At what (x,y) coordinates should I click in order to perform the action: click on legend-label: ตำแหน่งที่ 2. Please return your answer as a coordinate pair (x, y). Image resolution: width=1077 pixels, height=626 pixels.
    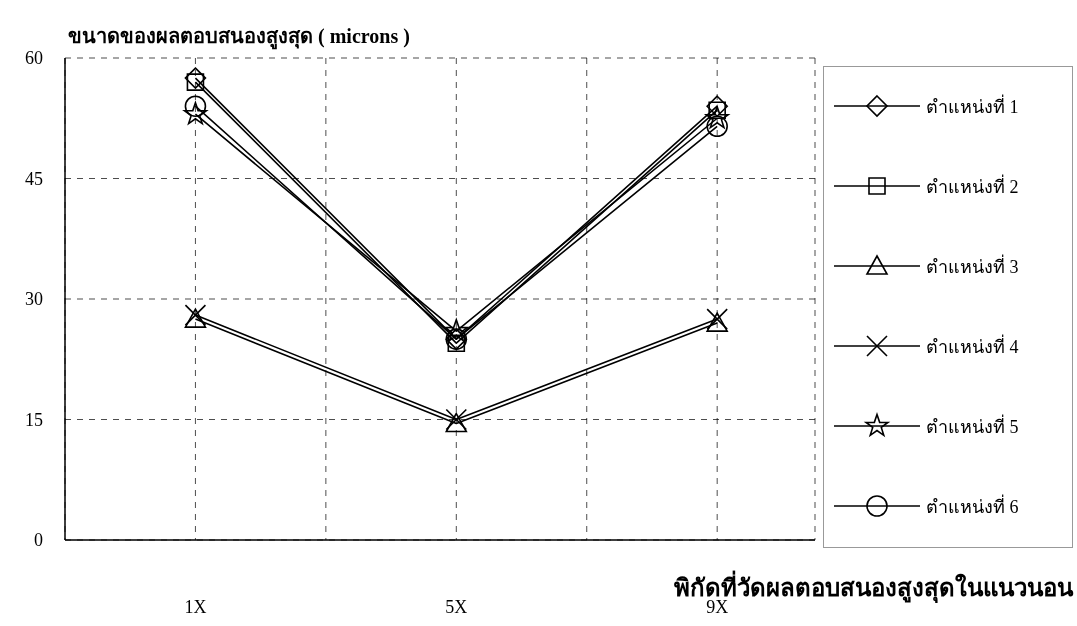
    Looking at the image, I should click on (972, 186).